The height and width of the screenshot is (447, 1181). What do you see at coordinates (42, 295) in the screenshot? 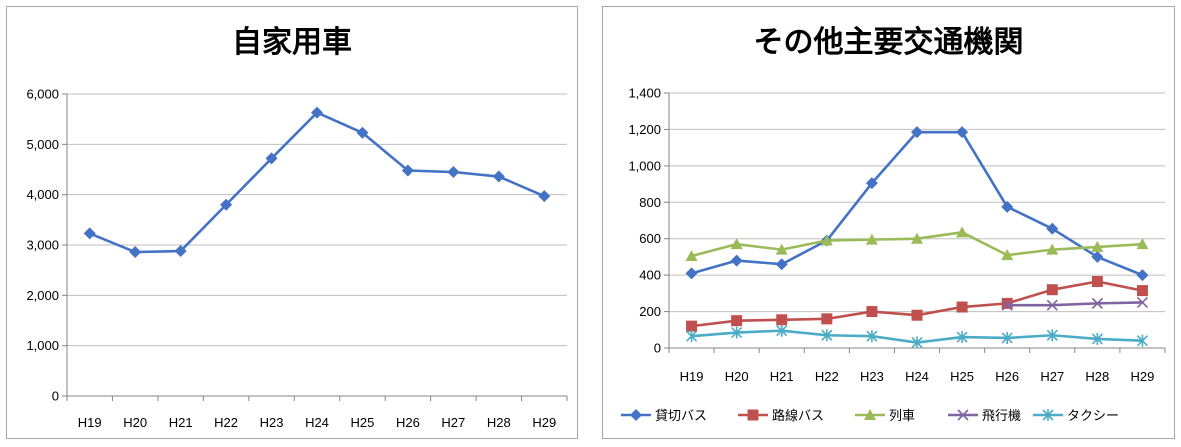
I see `y-tick-label: 2,000` at bounding box center [42, 295].